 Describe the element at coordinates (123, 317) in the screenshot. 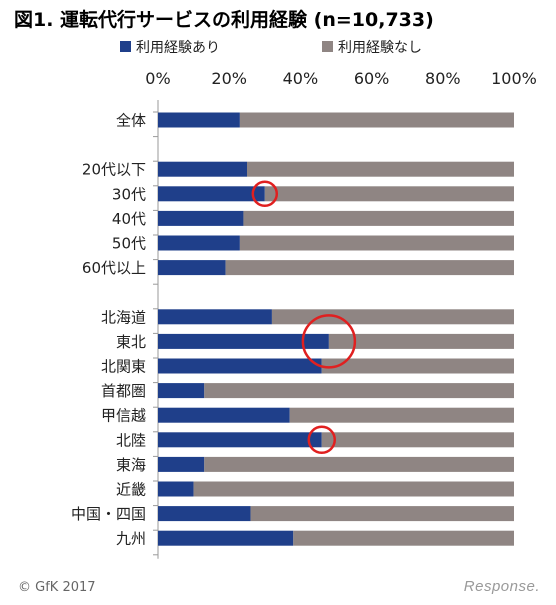

I see `category-label: 北海道` at that location.